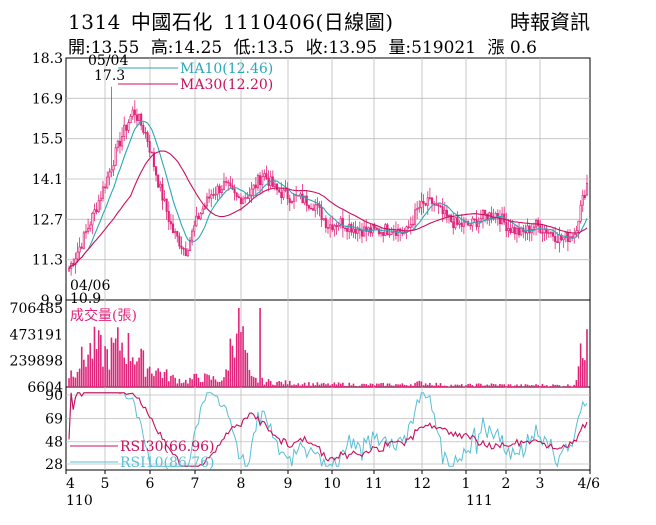 The width and height of the screenshot is (656, 525). What do you see at coordinates (47, 180) in the screenshot?
I see `price-tick-label: 14.1` at bounding box center [47, 180].